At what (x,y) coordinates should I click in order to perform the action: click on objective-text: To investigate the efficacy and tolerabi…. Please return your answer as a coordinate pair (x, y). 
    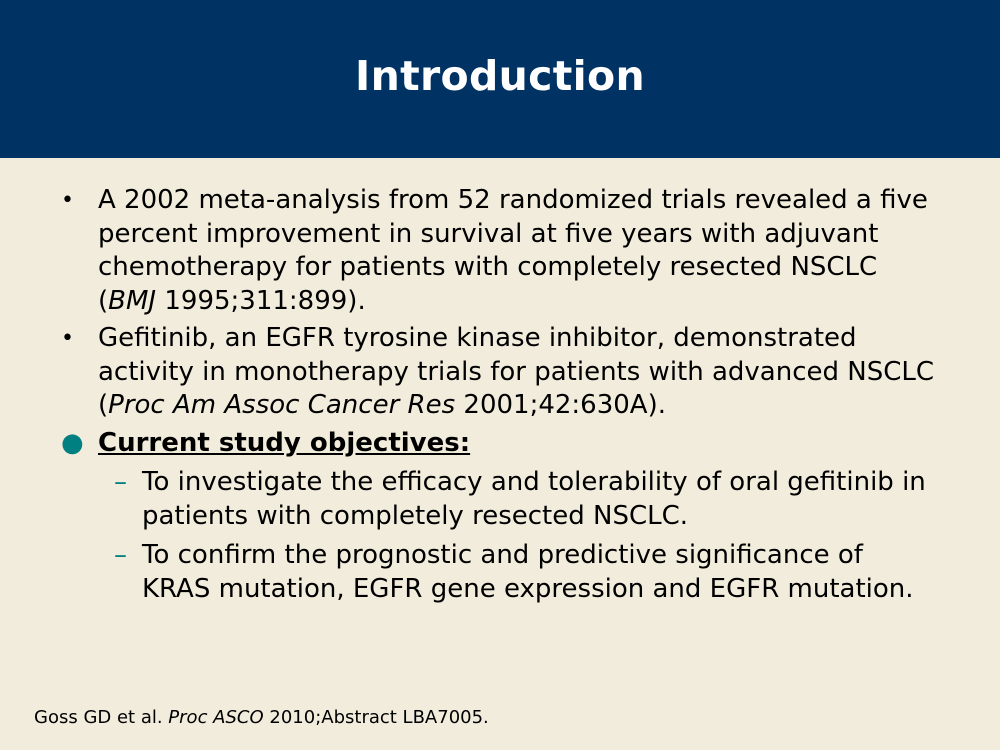
    Looking at the image, I should click on (534, 499).